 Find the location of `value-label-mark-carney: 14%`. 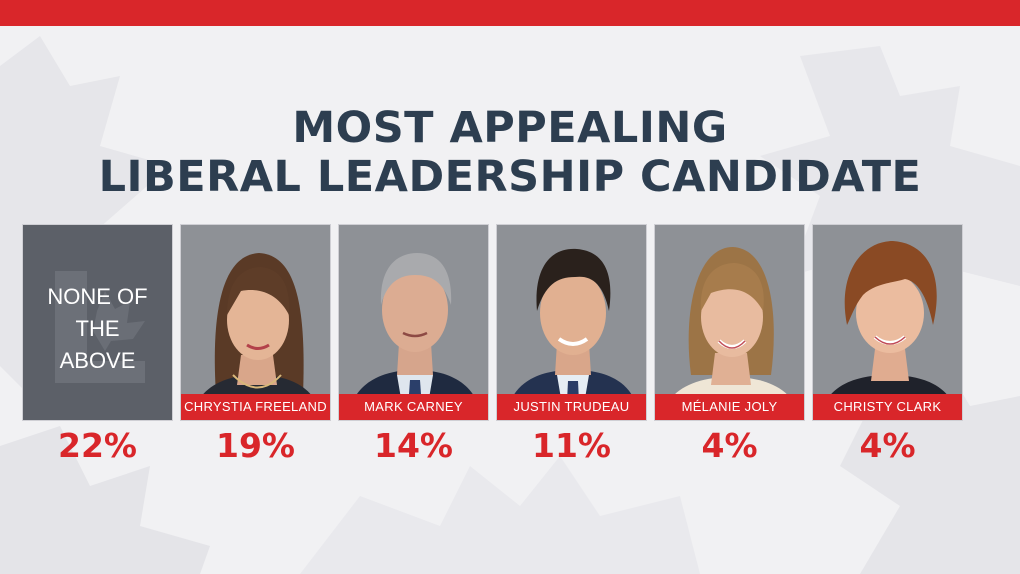

value-label-mark-carney: 14% is located at coordinates (413, 445).